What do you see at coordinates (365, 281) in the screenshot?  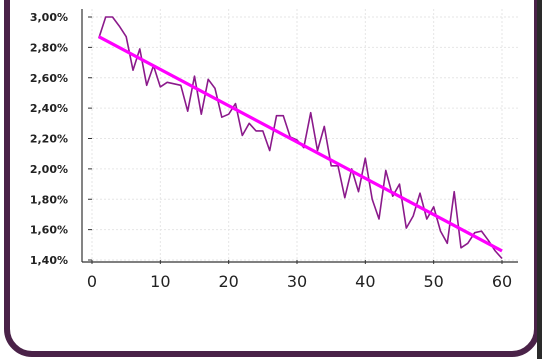 I see `x-tick-label: 40` at bounding box center [365, 281].